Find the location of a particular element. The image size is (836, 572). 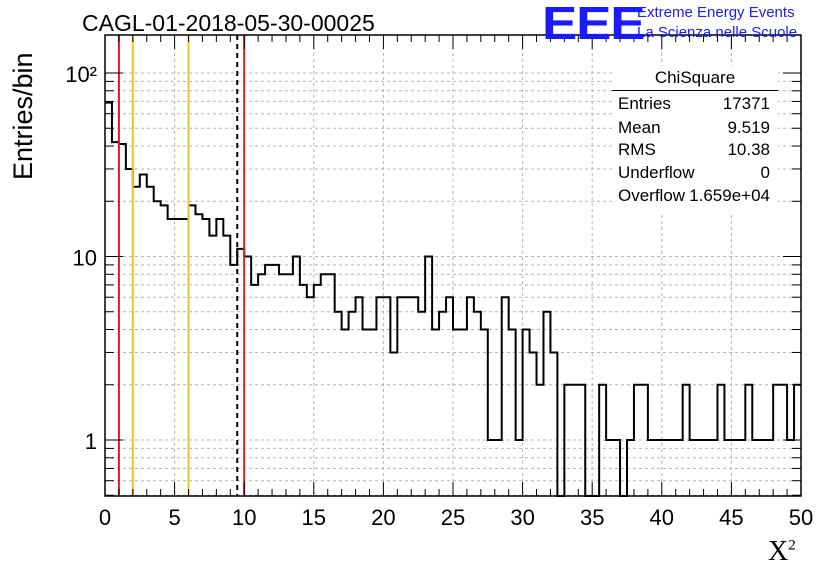

y-axis-label: Entries/bin is located at coordinates (23, 116).